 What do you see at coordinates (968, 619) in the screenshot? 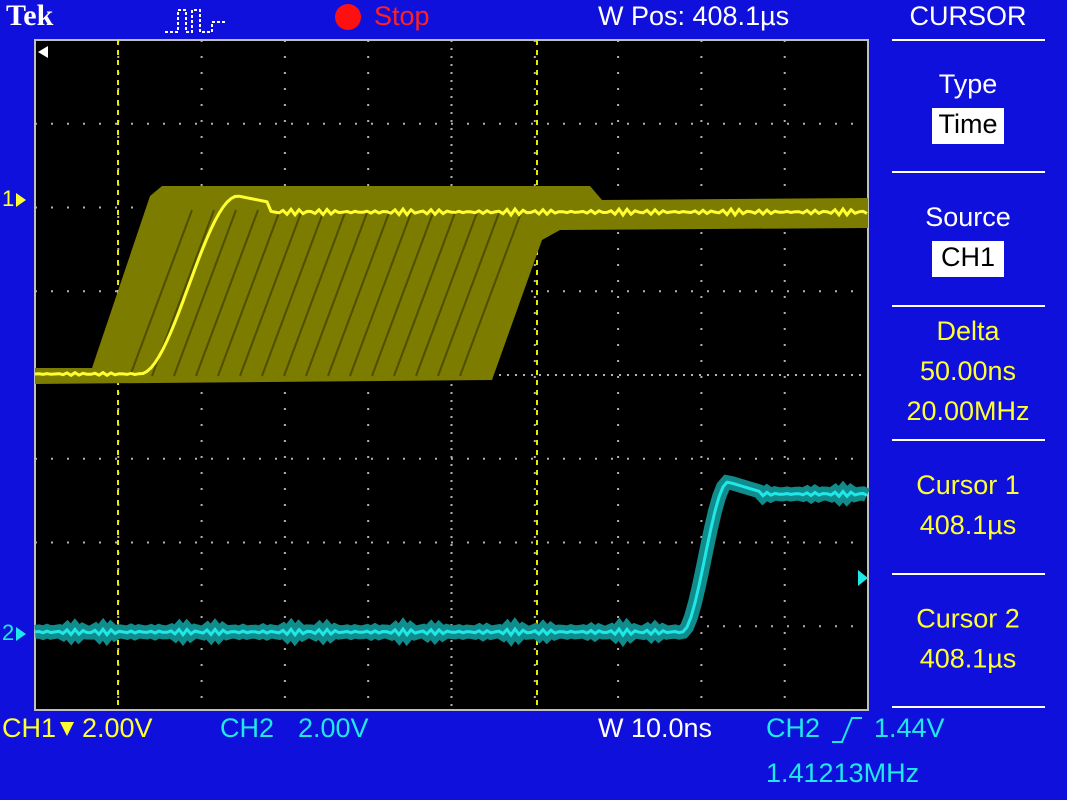
I see `menu-label: Cursor 2` at bounding box center [968, 619].